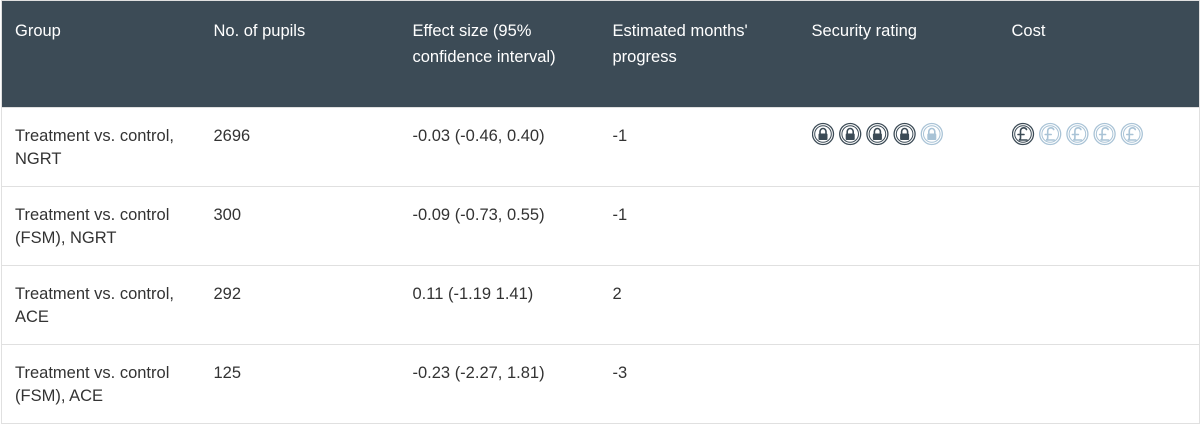 This screenshot has width=1200, height=424. What do you see at coordinates (300, 305) in the screenshot?
I see `pupils-cell: 292` at bounding box center [300, 305].